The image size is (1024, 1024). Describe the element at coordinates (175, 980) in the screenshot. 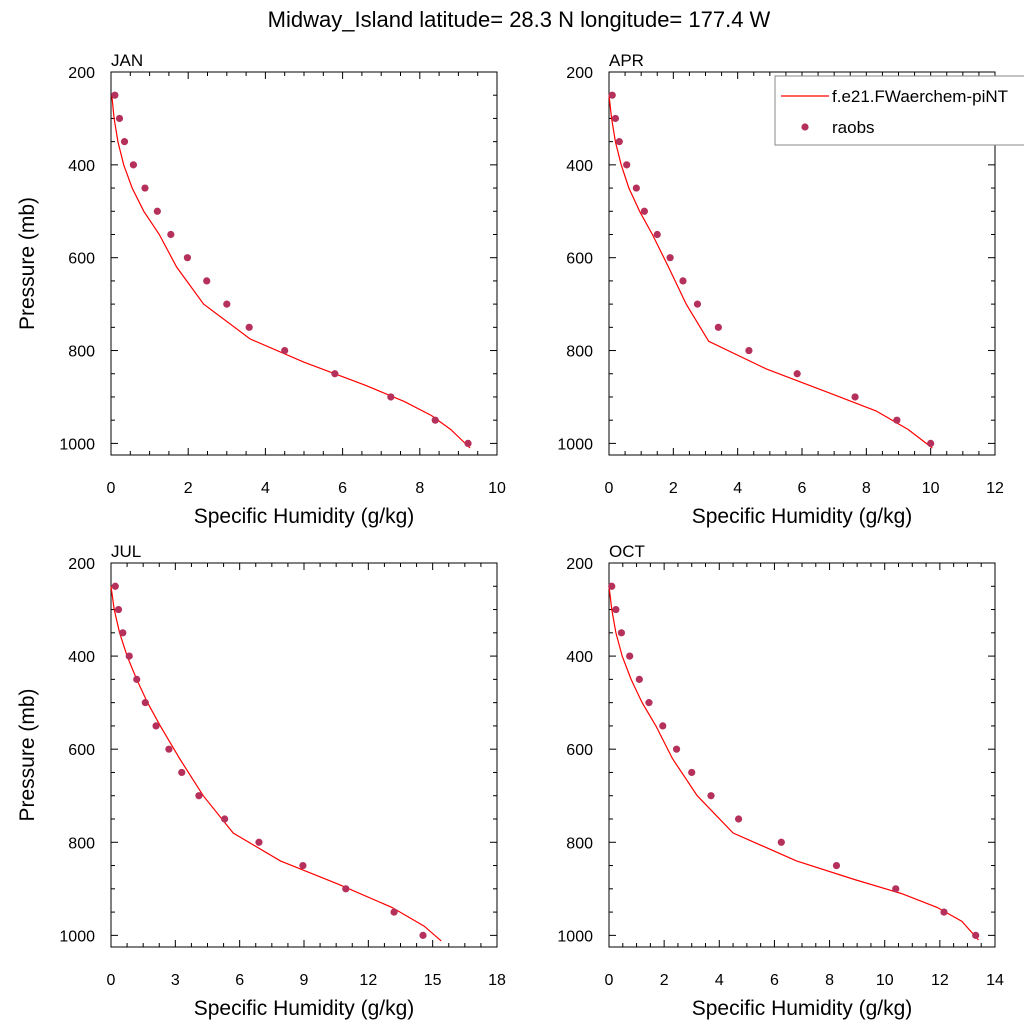

I see `x-tick-label: 3` at that location.